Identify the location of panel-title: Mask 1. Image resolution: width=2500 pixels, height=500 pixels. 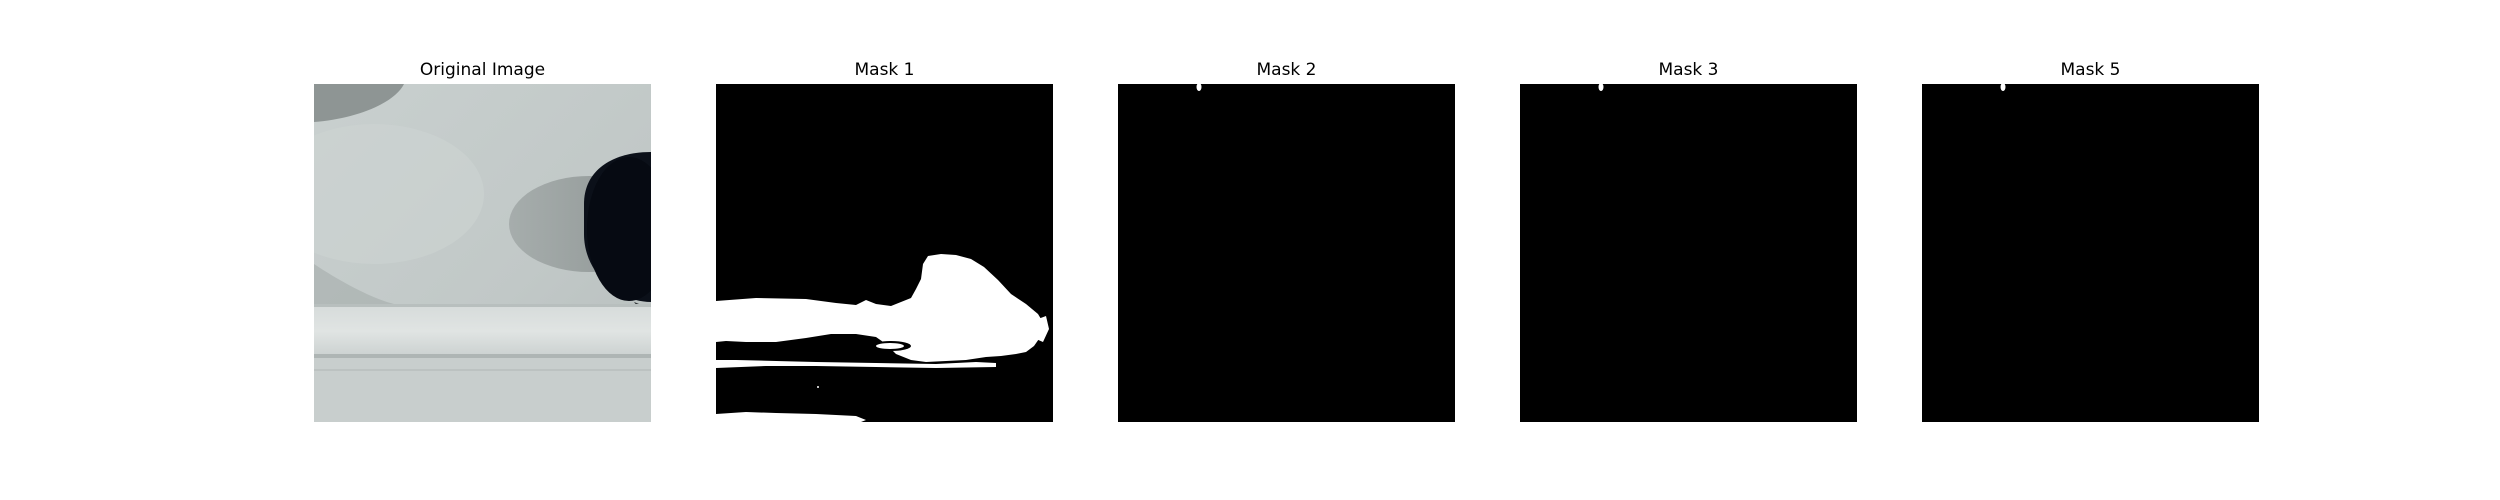
(884, 70).